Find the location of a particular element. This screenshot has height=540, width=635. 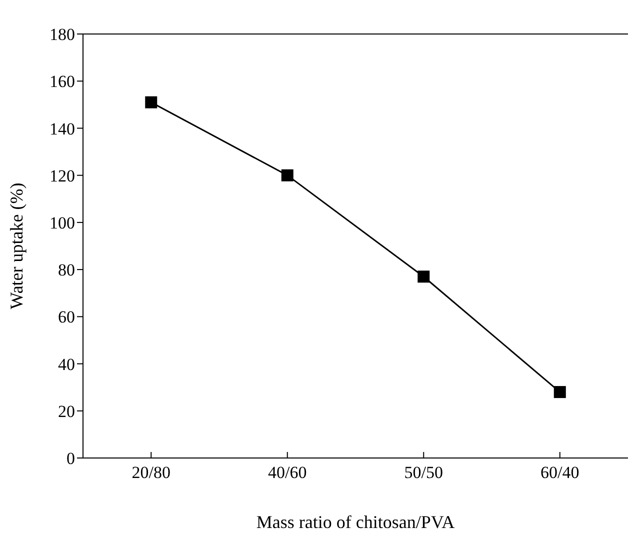

x-tick-label: 50/50 is located at coordinates (423, 472).